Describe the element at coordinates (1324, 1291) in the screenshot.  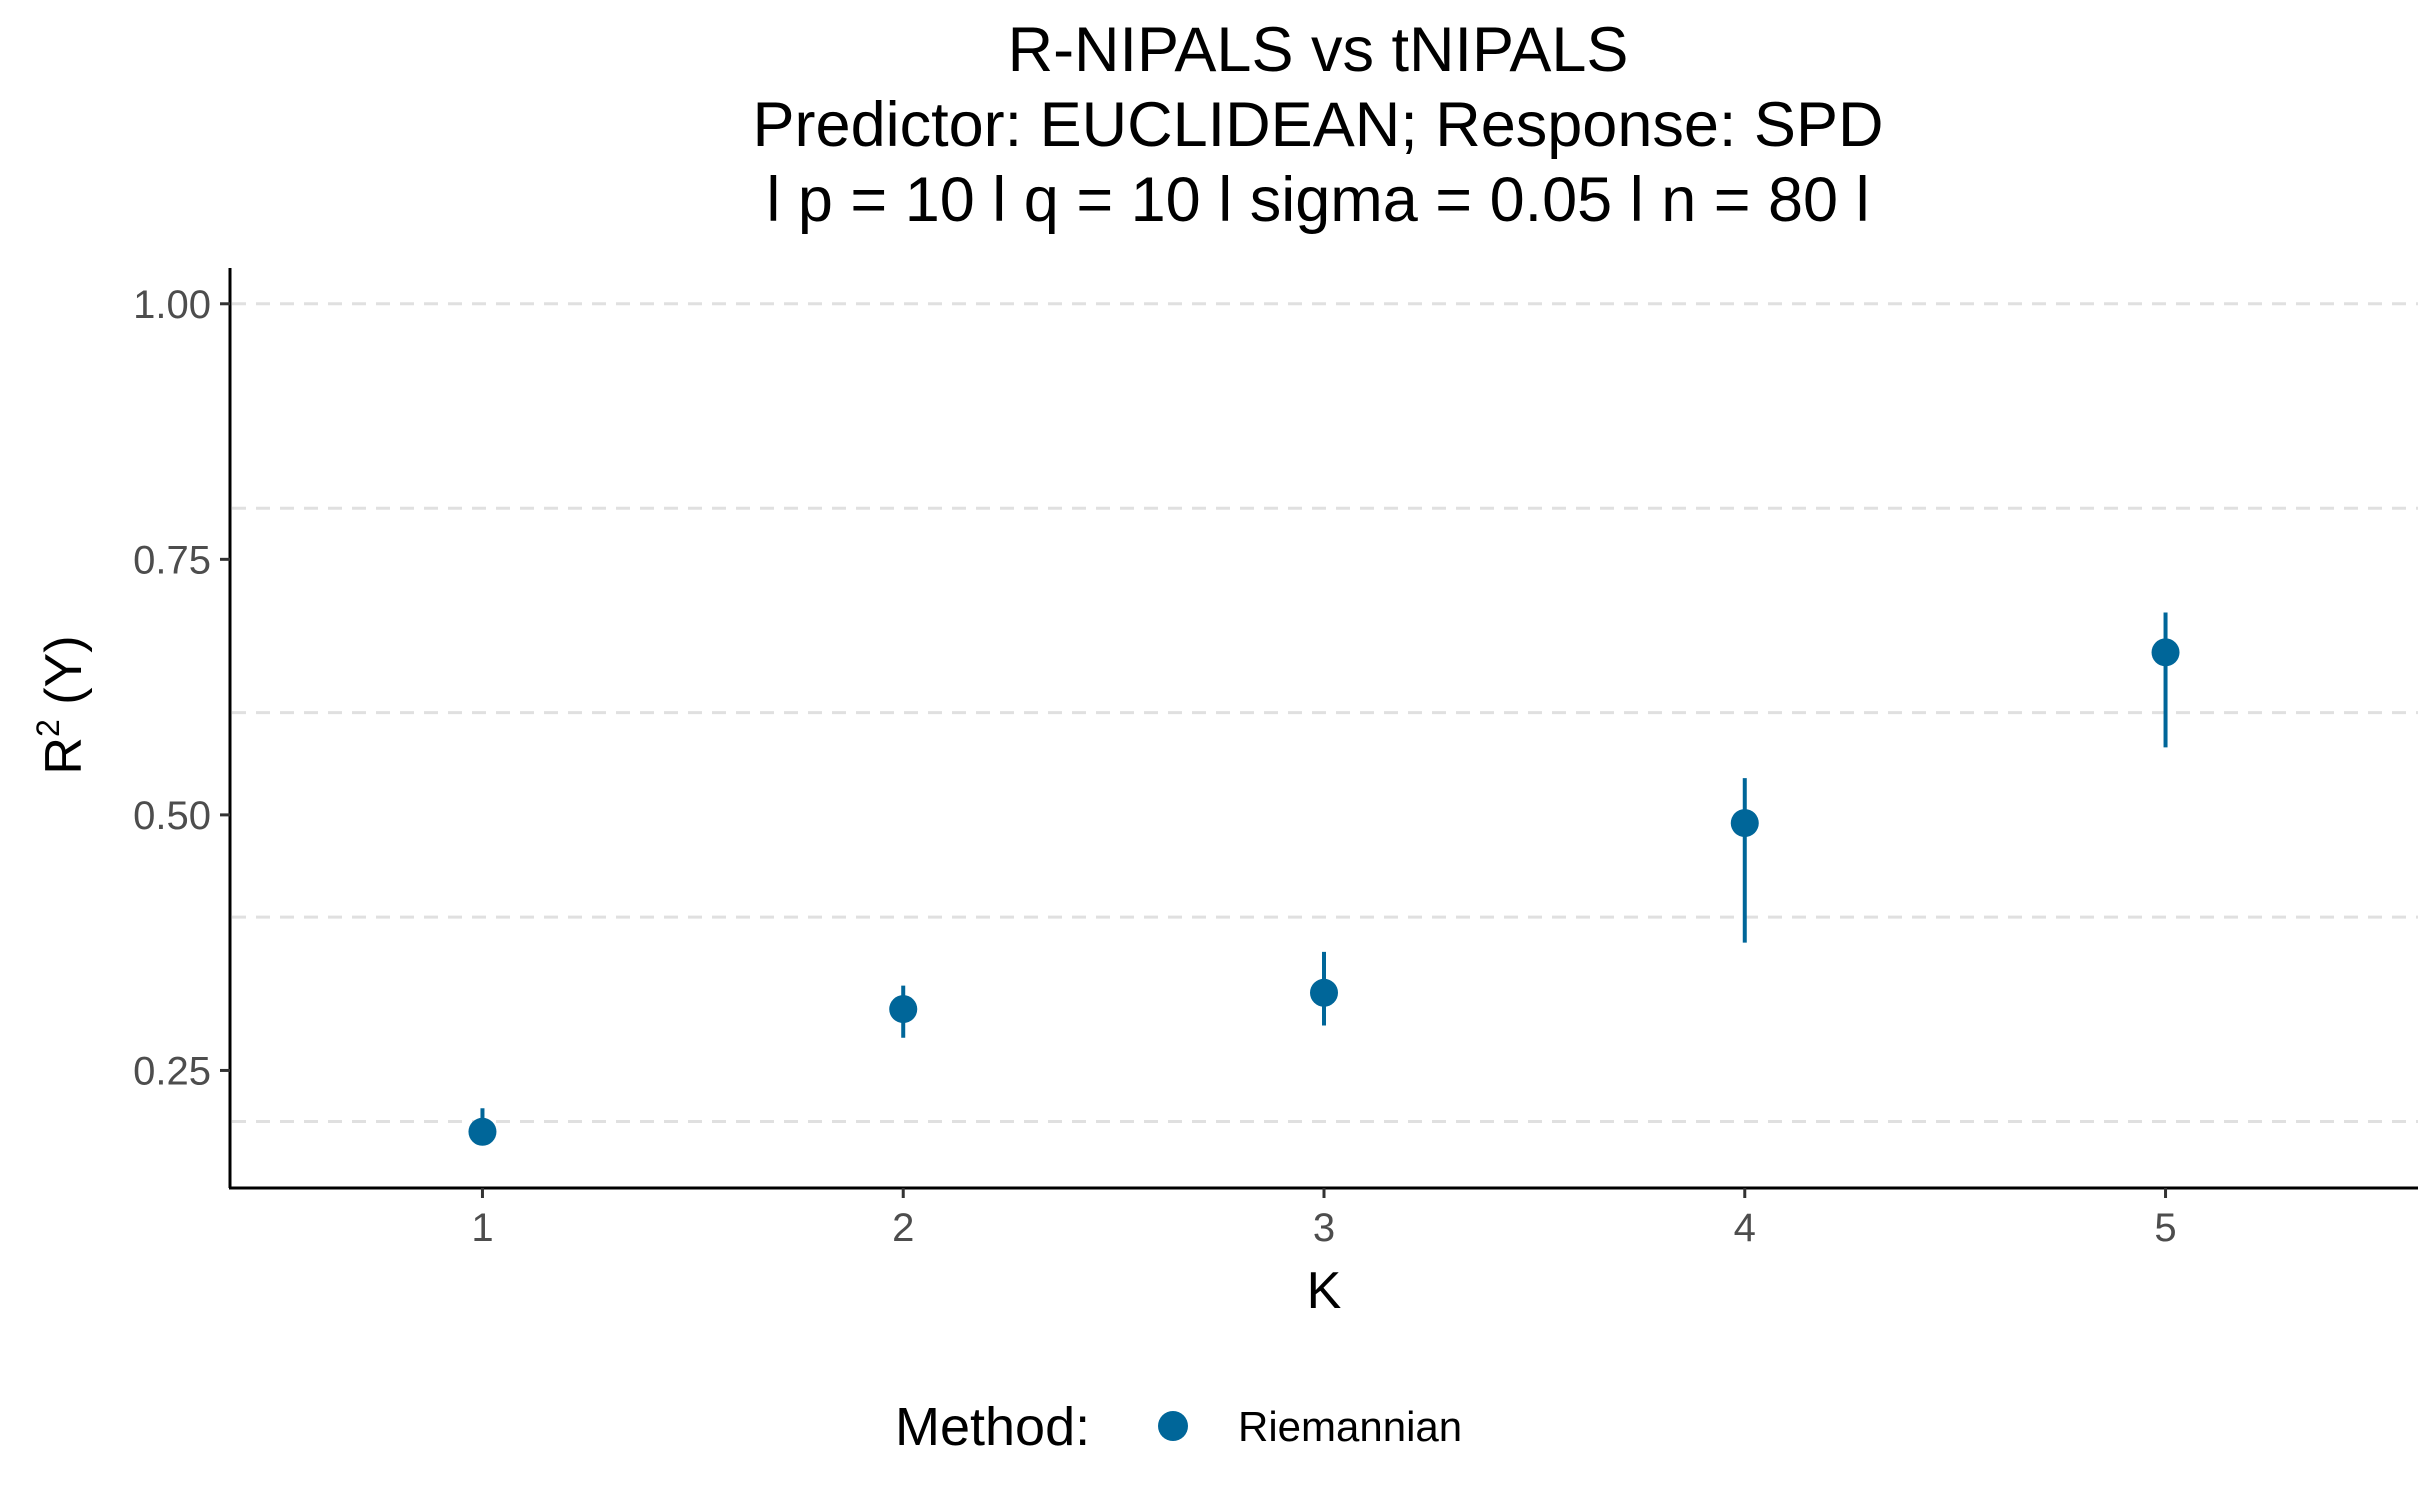
I see `x-axis-title: K` at that location.